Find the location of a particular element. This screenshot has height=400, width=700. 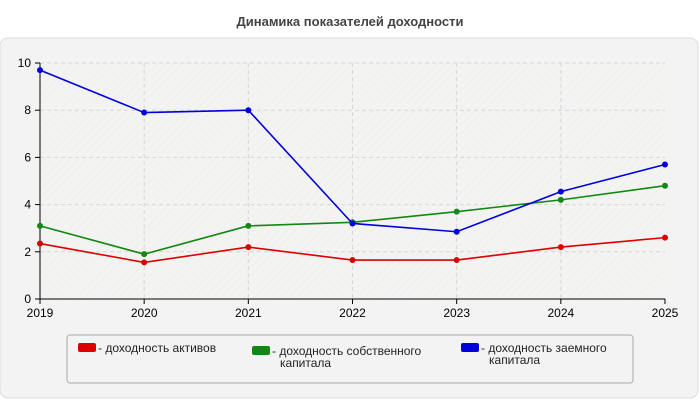

legend-label: - доходность активов is located at coordinates (157, 348).